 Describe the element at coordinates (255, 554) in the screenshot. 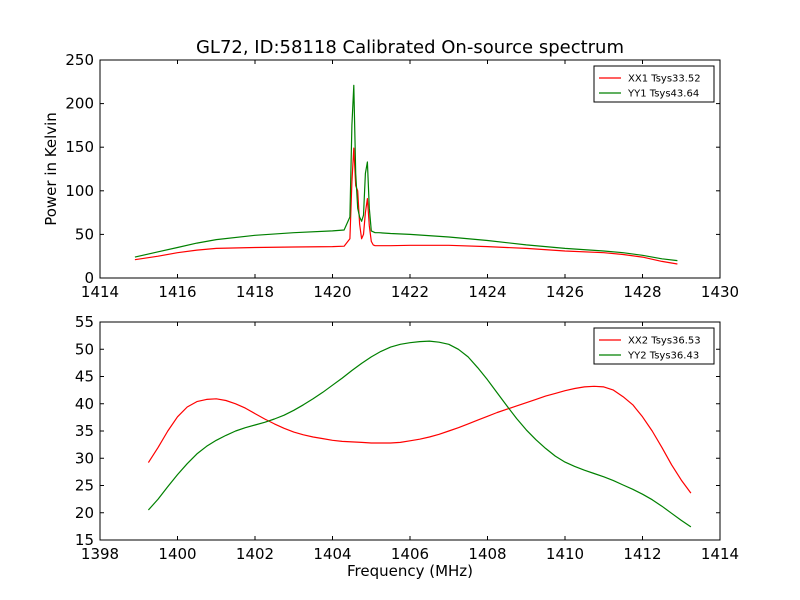

I see `x-tick-label: 1402` at that location.